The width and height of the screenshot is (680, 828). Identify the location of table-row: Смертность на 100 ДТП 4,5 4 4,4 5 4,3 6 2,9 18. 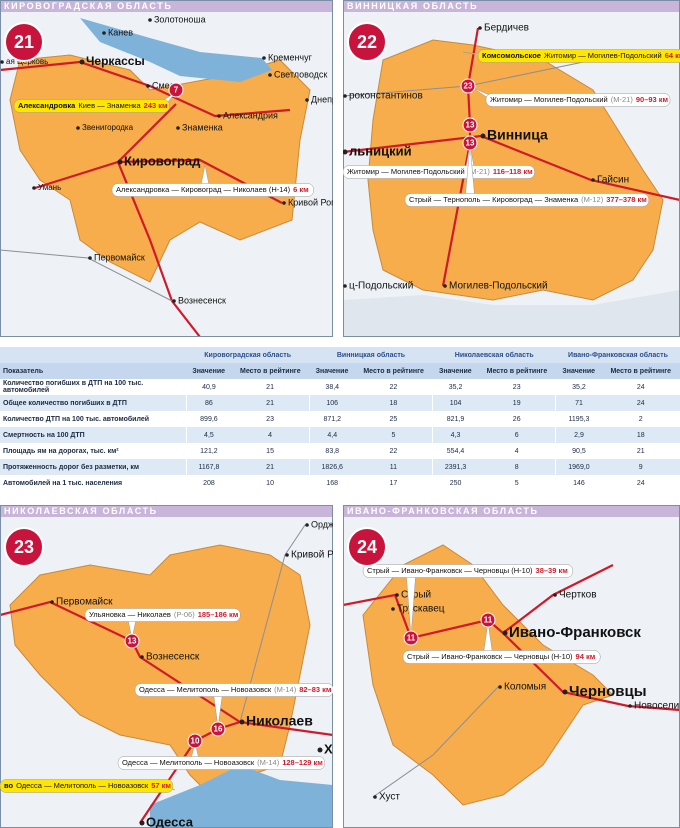
(340, 435).